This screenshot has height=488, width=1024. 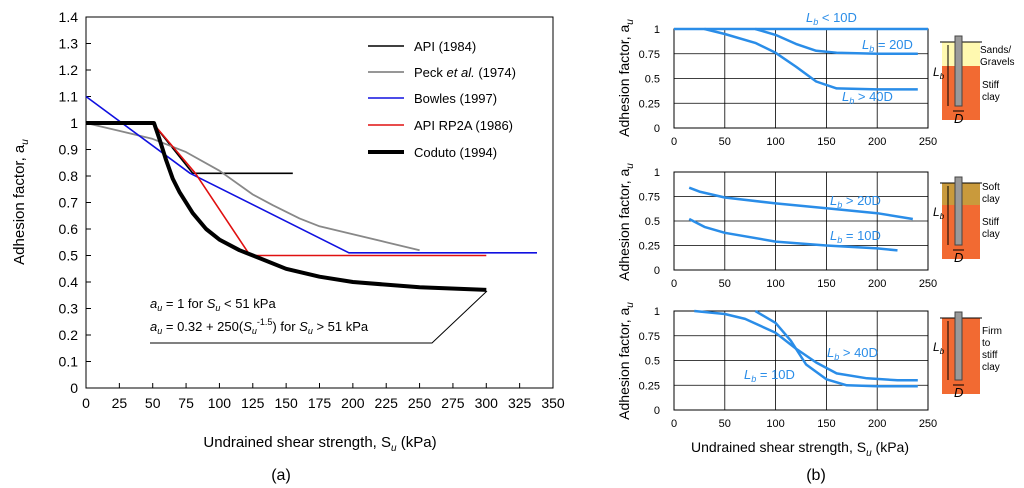 What do you see at coordinates (487, 403) in the screenshot?
I see `x-tick-label: 300` at bounding box center [487, 403].